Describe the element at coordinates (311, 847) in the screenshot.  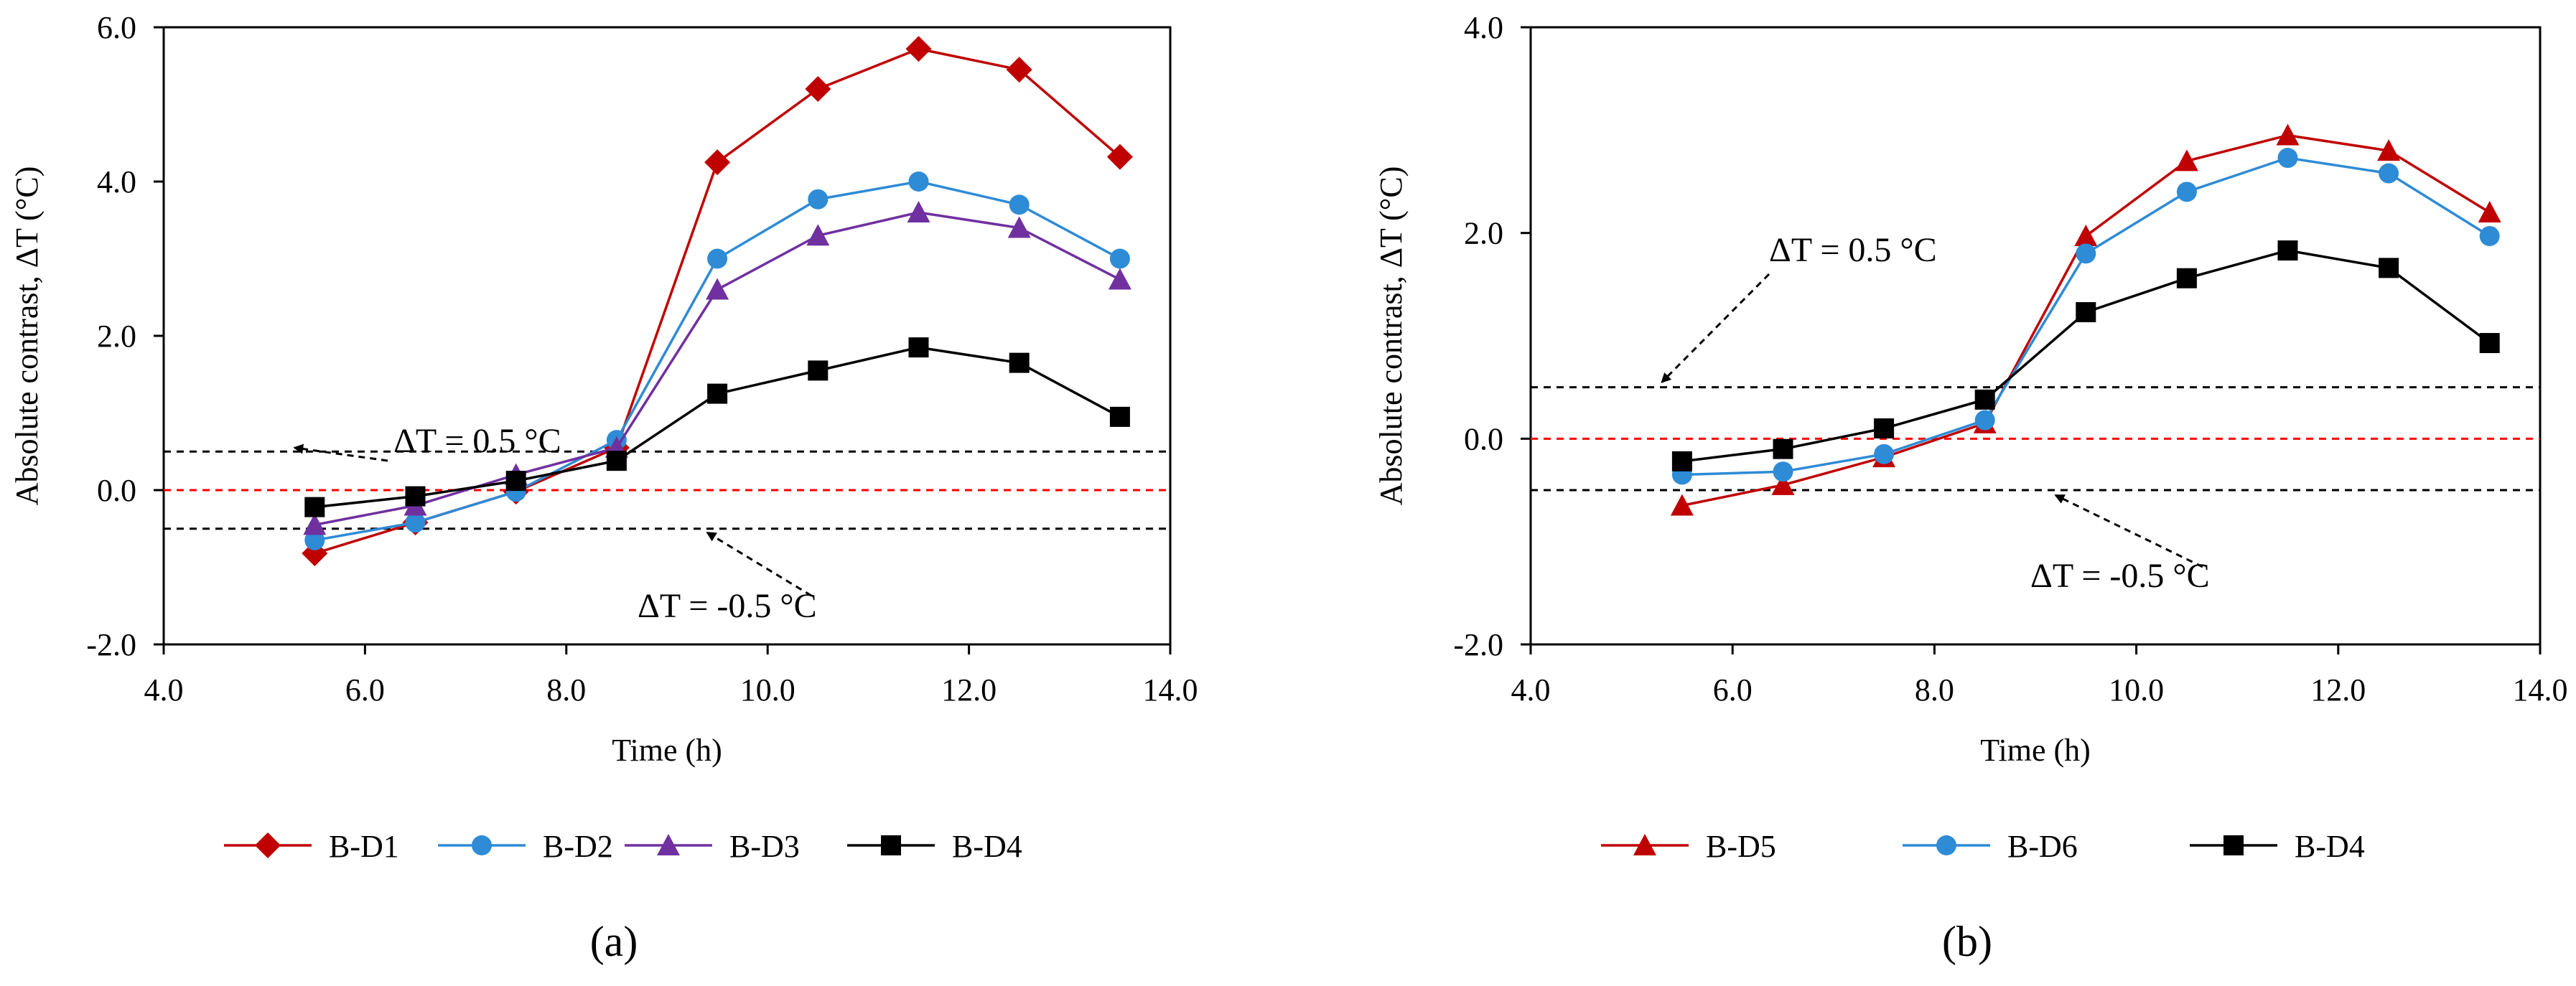
I see `legend-item-b-d1: B-D1` at that location.